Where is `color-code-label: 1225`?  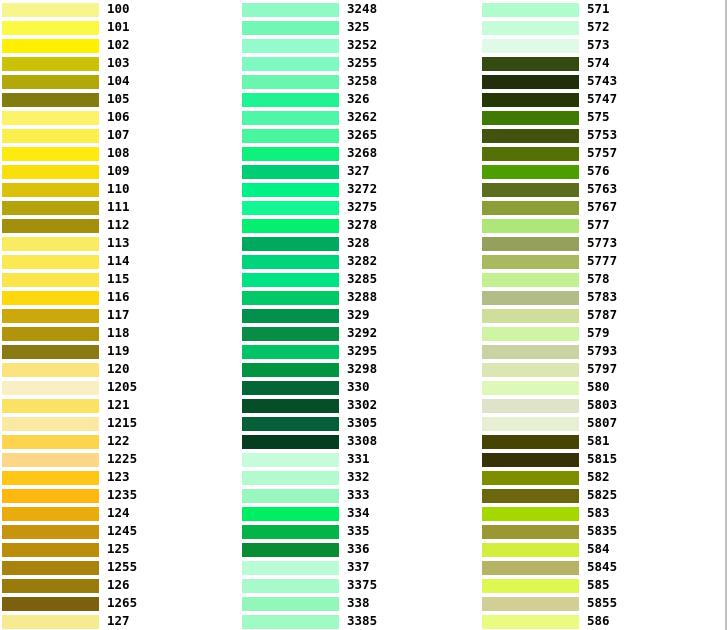
color-code-label: 1225 is located at coordinates (122, 458).